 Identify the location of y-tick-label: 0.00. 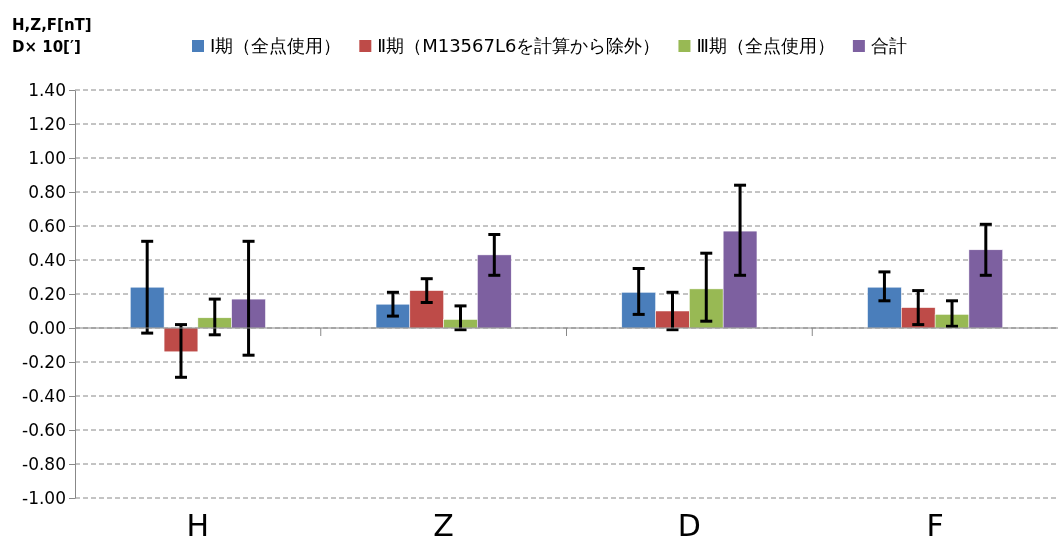
(47, 327).